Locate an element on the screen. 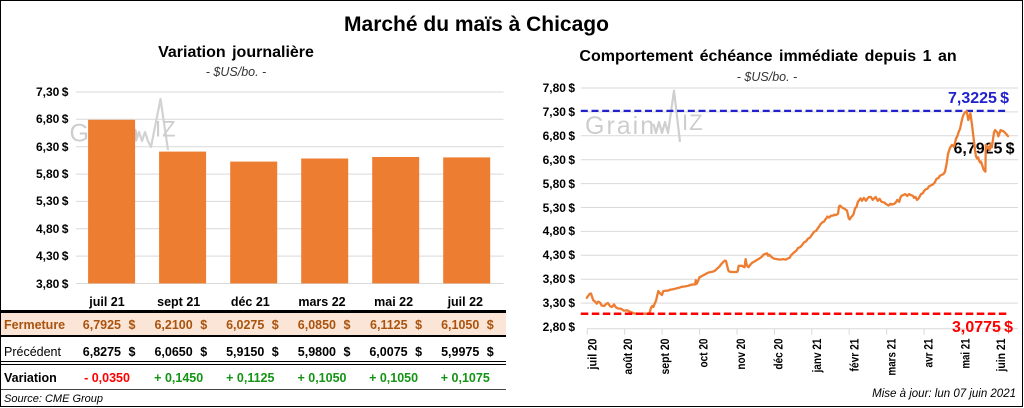 The width and height of the screenshot is (1024, 408). svg-text: déc 20 is located at coordinates (778, 353).